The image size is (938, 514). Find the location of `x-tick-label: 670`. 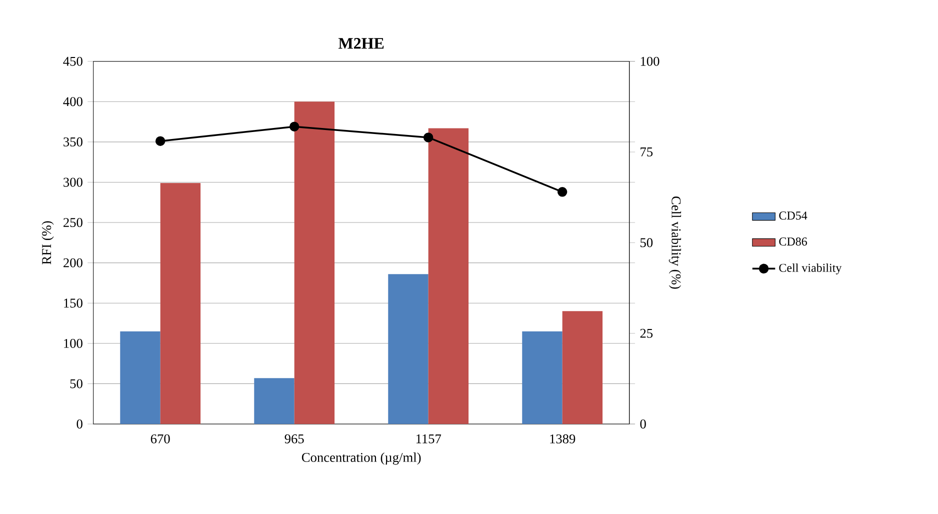

x-tick-label: 670 is located at coordinates (160, 439).